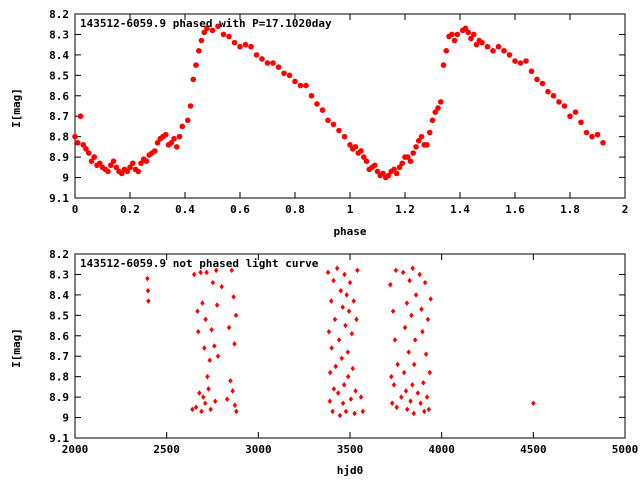 The image size is (640, 480). I want to click on x-tick-label: 1.8, so click(570, 209).